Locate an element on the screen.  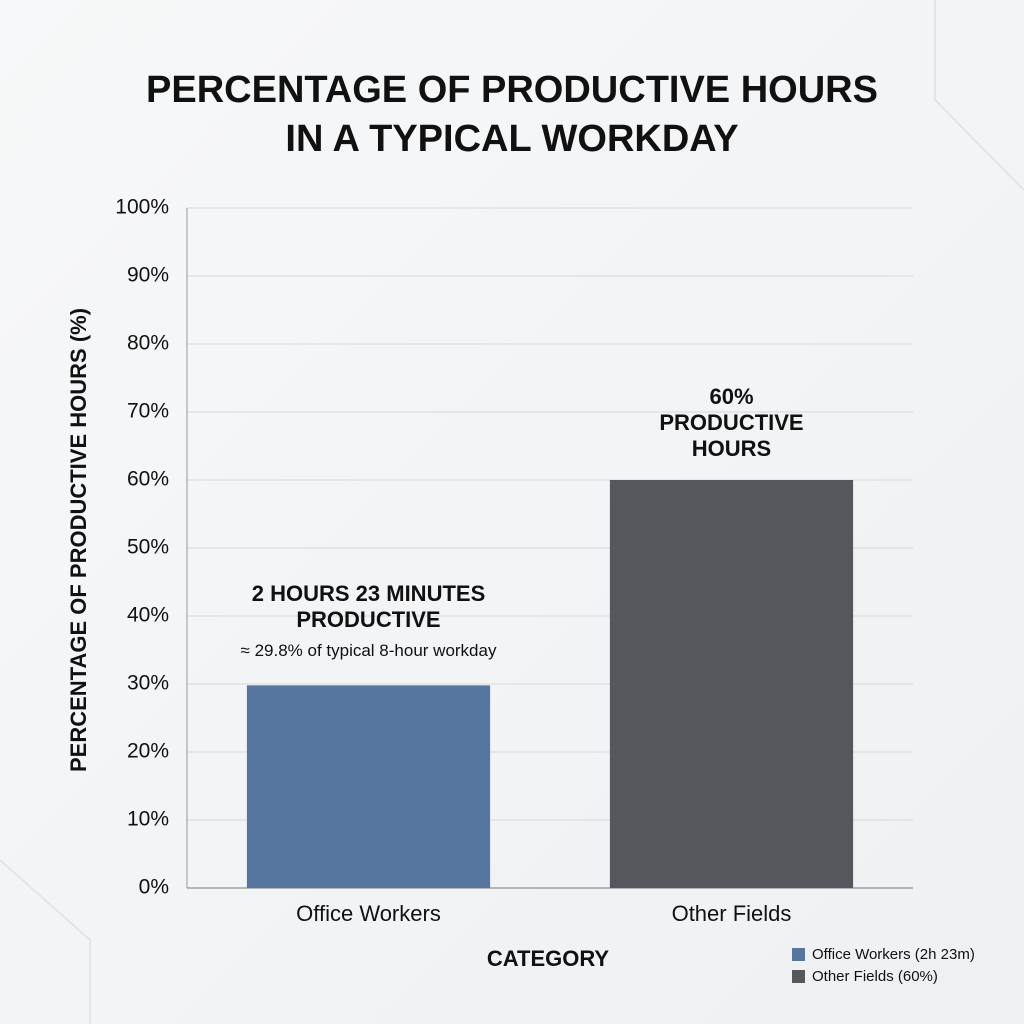
y-tick-label: 100% is located at coordinates (142, 207).